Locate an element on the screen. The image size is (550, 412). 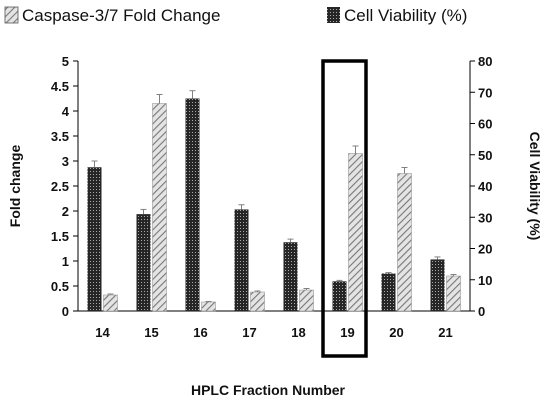
x-tick-label: 21 is located at coordinates (445, 332).